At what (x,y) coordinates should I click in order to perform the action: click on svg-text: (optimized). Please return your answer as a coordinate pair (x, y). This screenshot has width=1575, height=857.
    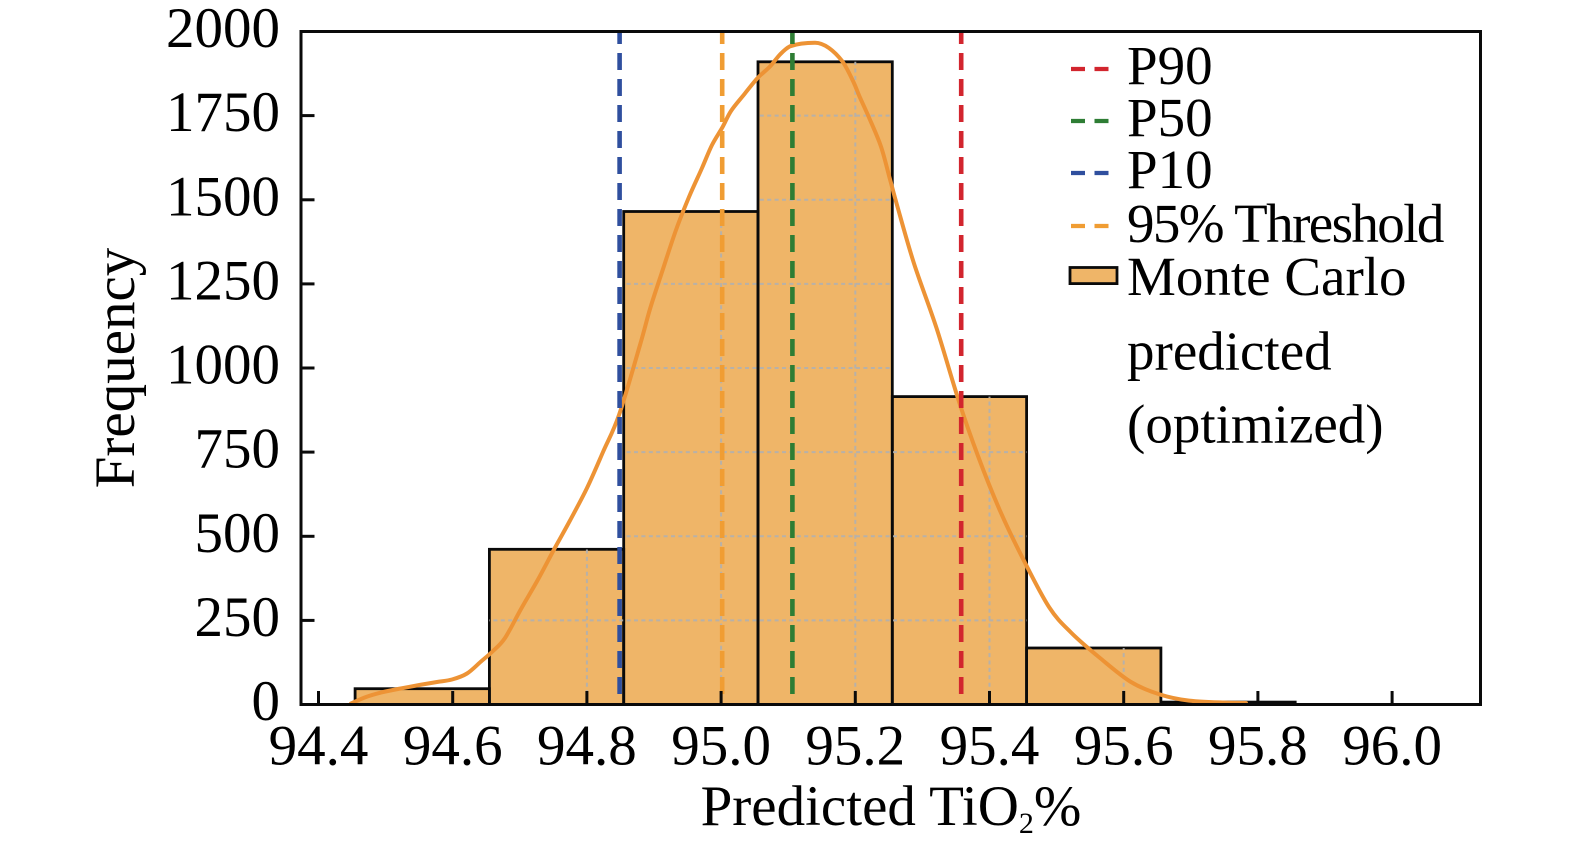
    Looking at the image, I should click on (1255, 424).